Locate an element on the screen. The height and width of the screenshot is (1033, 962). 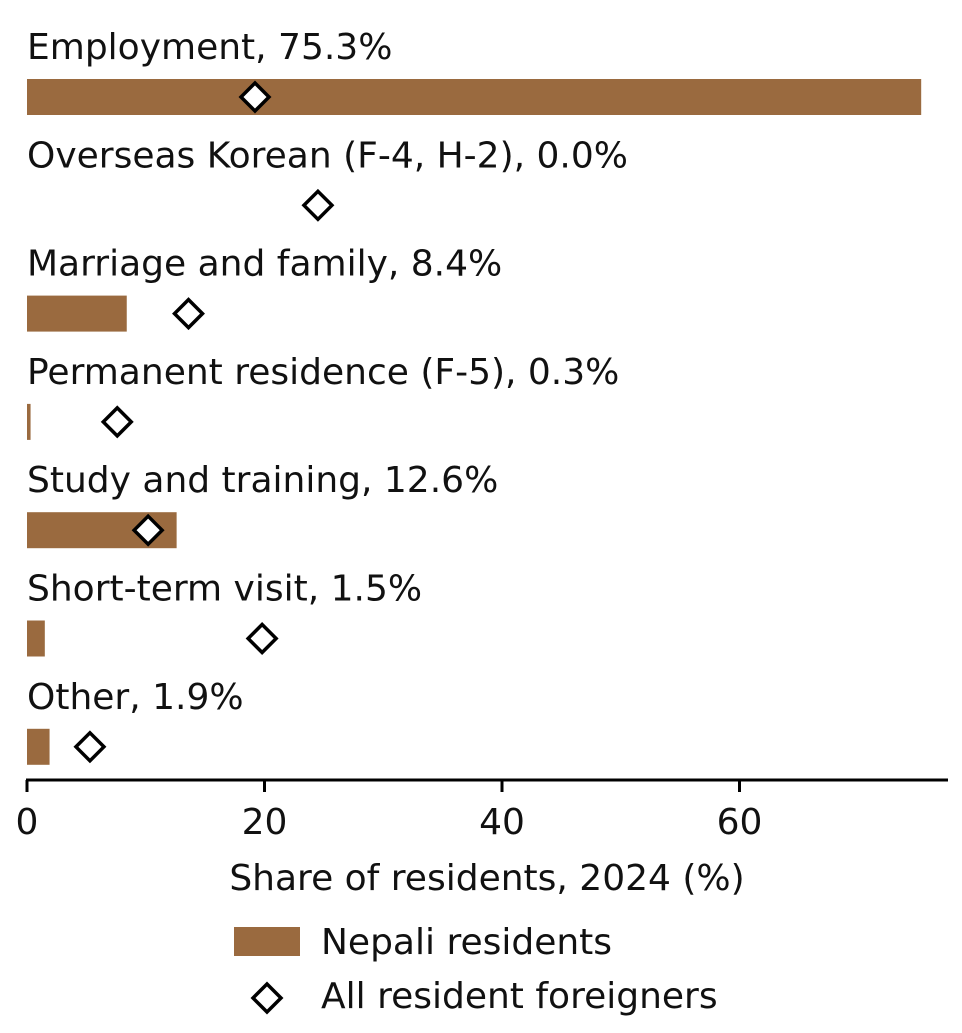
category-label-overseas-korean-f-4-h-2: Overseas Korean (F-4, H-2), 0.0% is located at coordinates (327, 155).